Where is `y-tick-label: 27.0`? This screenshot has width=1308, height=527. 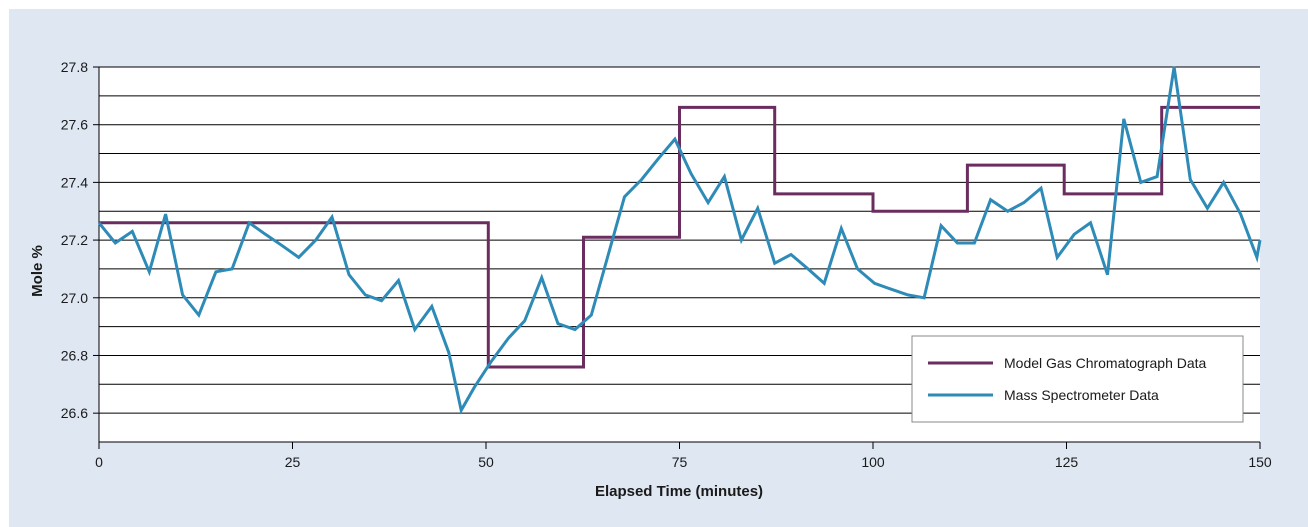
y-tick-label: 27.0 is located at coordinates (74, 298).